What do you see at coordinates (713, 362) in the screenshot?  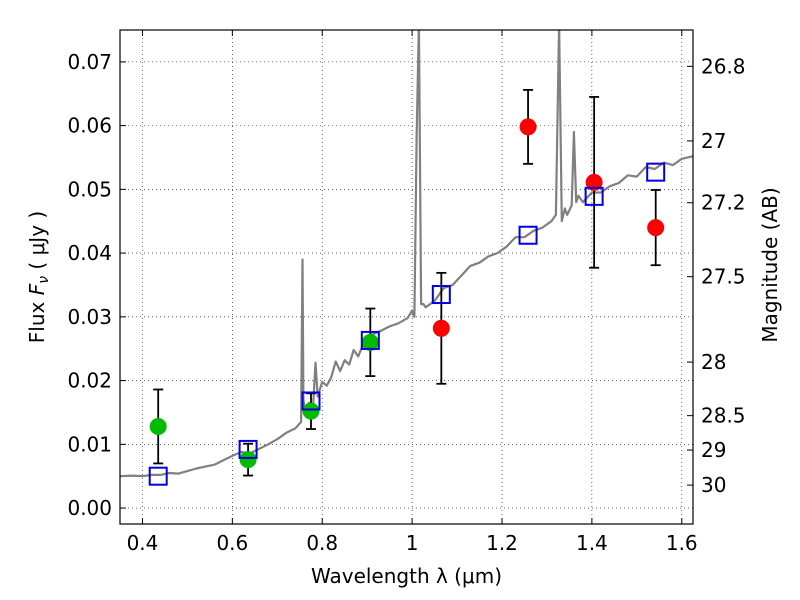 I see `right-tick-label: 28` at bounding box center [713, 362].